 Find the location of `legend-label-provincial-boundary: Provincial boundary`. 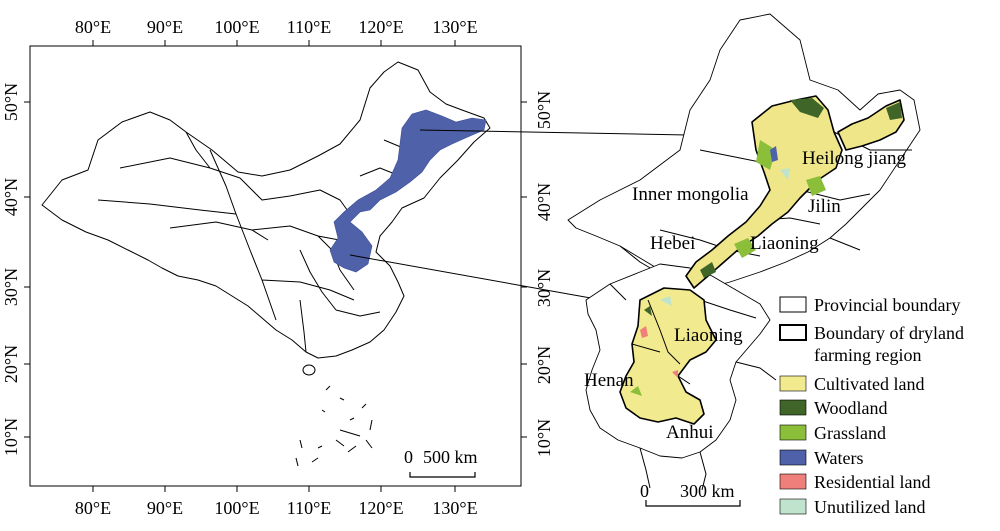

legend-label-provincial-boundary: Provincial boundary is located at coordinates (887, 305).